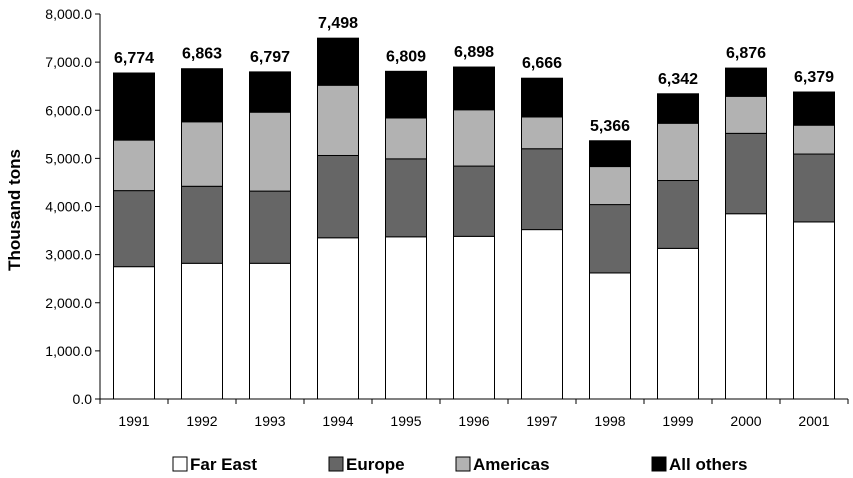 The width and height of the screenshot is (853, 478). What do you see at coordinates (270, 57) in the screenshot?
I see `total-label: 6,797` at bounding box center [270, 57].